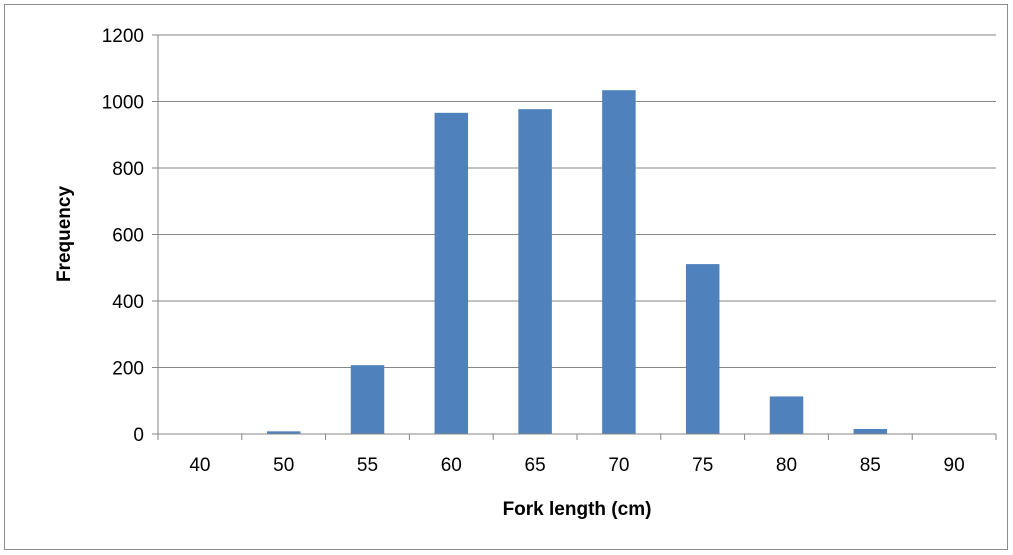  Describe the element at coordinates (128, 369) in the screenshot. I see `y-tick-label: 200` at that location.